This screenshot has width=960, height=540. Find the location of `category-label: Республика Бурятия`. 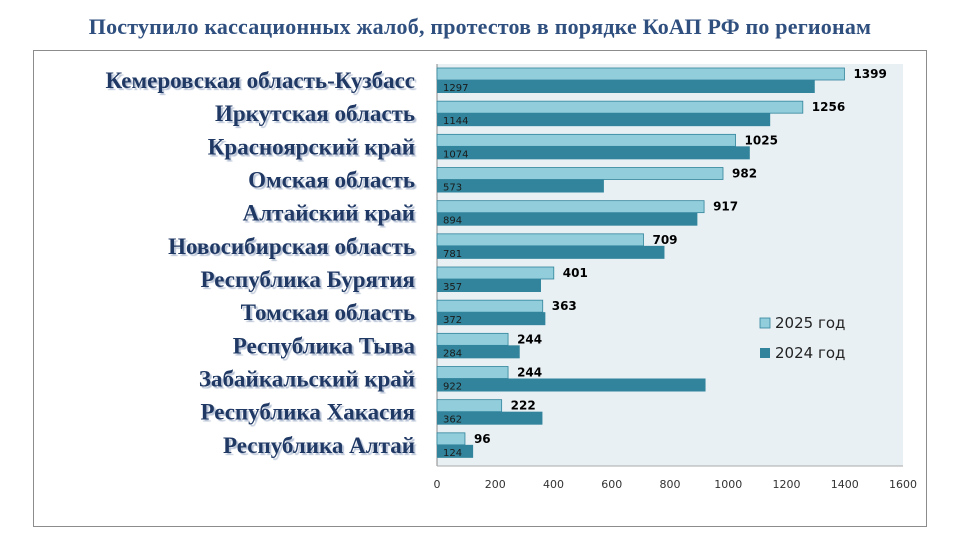

category-label: Республика Бурятия is located at coordinates (308, 279).